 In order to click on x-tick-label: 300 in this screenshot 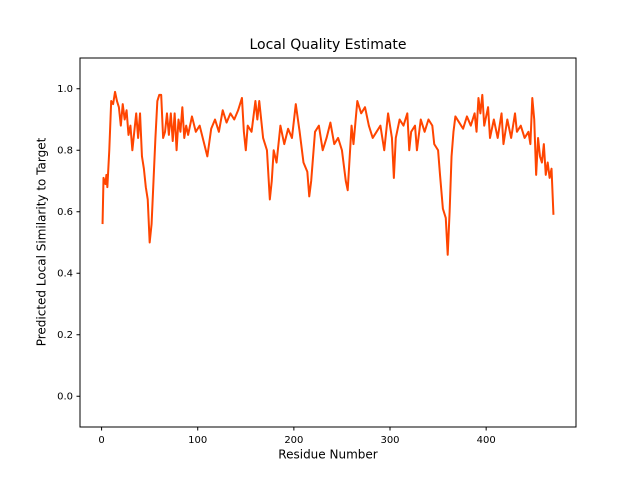, I will do `click(389, 440)`.